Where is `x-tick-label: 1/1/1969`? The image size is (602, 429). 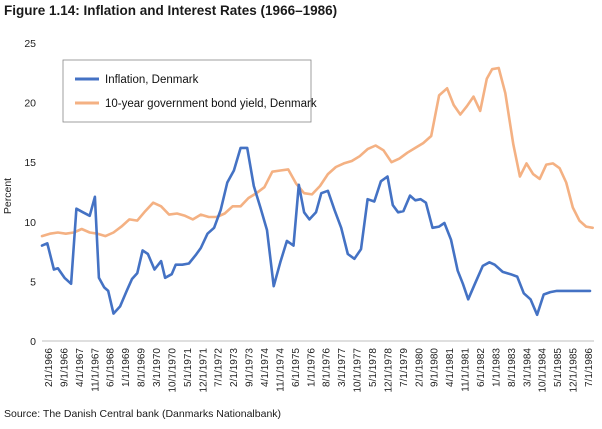
x-tick-label: 1/1/1969 is located at coordinates (126, 367).